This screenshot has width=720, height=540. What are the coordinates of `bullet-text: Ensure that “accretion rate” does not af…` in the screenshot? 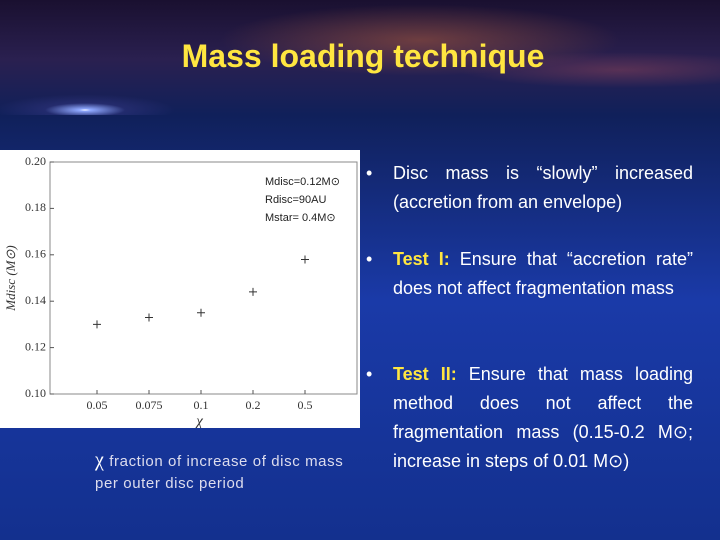 It's located at (543, 273).